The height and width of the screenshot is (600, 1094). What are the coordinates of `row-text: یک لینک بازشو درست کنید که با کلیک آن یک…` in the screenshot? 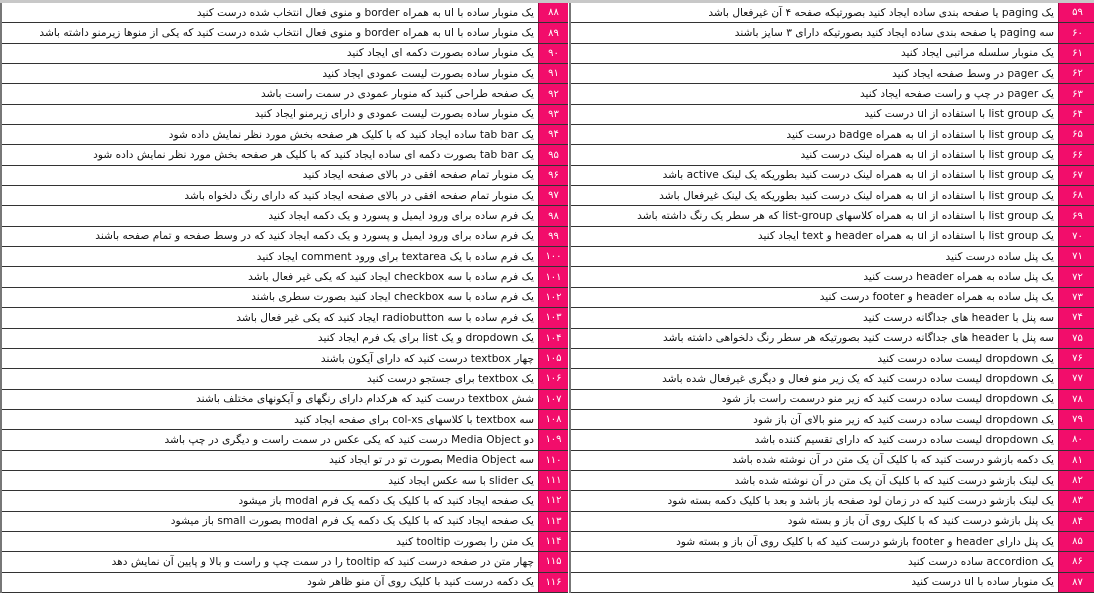 It's located at (814, 480).